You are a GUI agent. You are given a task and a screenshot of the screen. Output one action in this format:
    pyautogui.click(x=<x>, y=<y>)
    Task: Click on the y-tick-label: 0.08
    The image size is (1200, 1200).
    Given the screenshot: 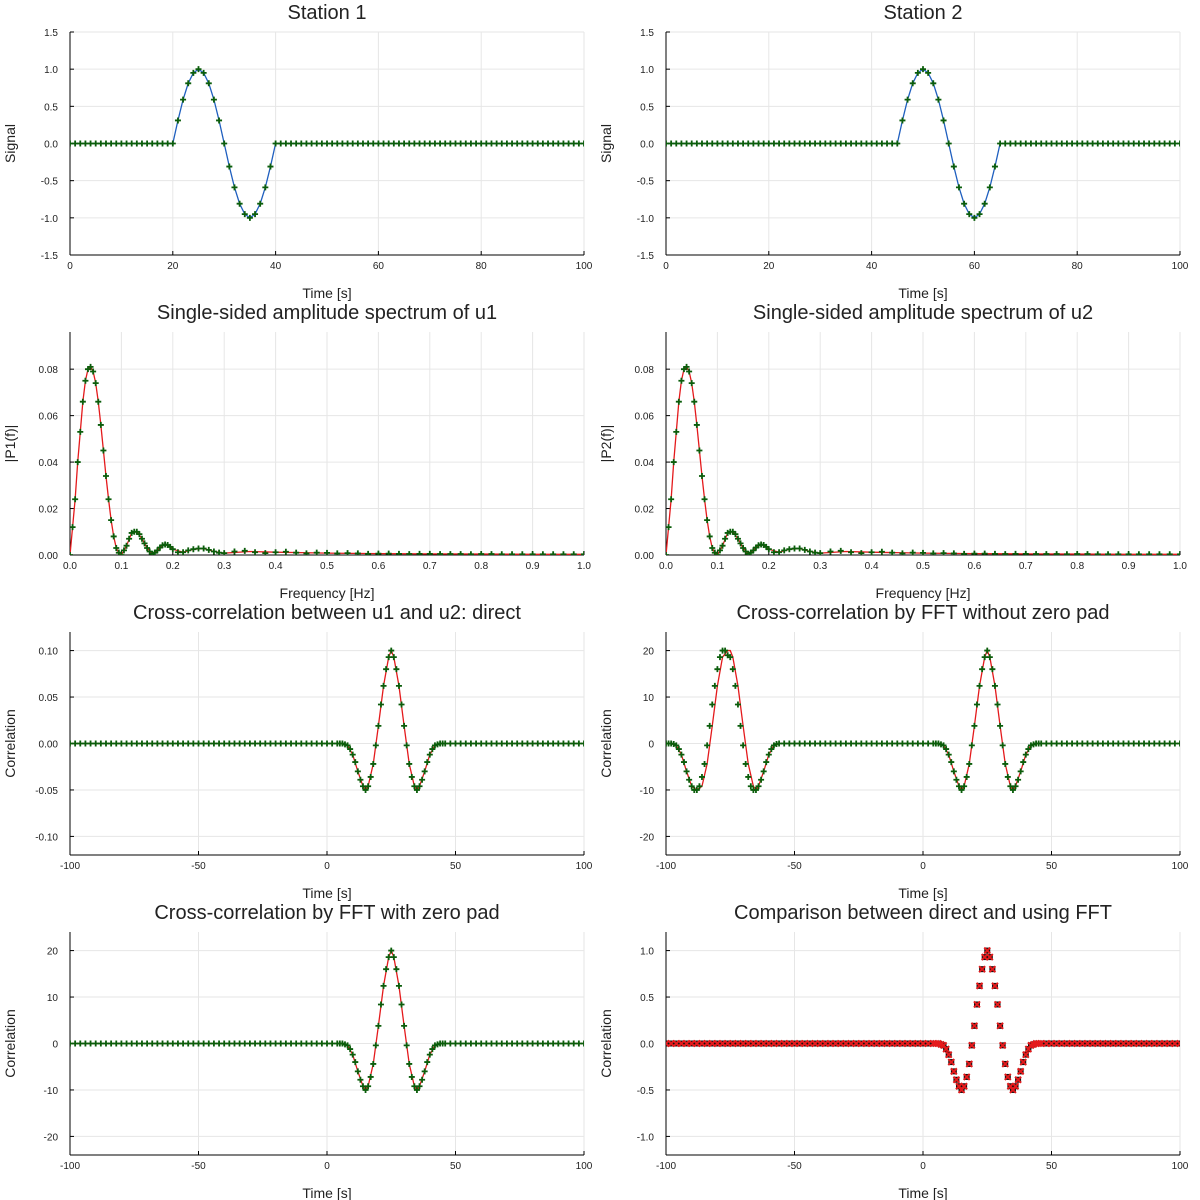 What is the action you would take?
    pyautogui.click(x=49, y=370)
    